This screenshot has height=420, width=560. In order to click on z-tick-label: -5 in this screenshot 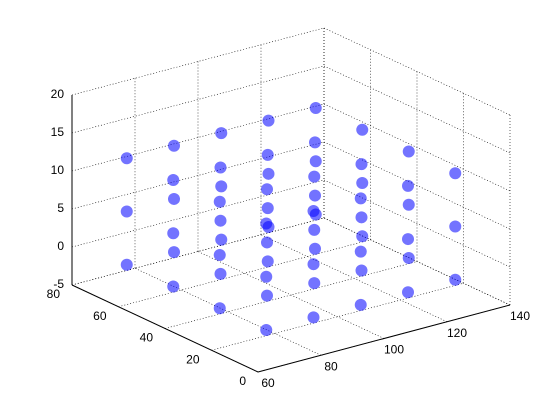, I will do `click(58, 284)`.